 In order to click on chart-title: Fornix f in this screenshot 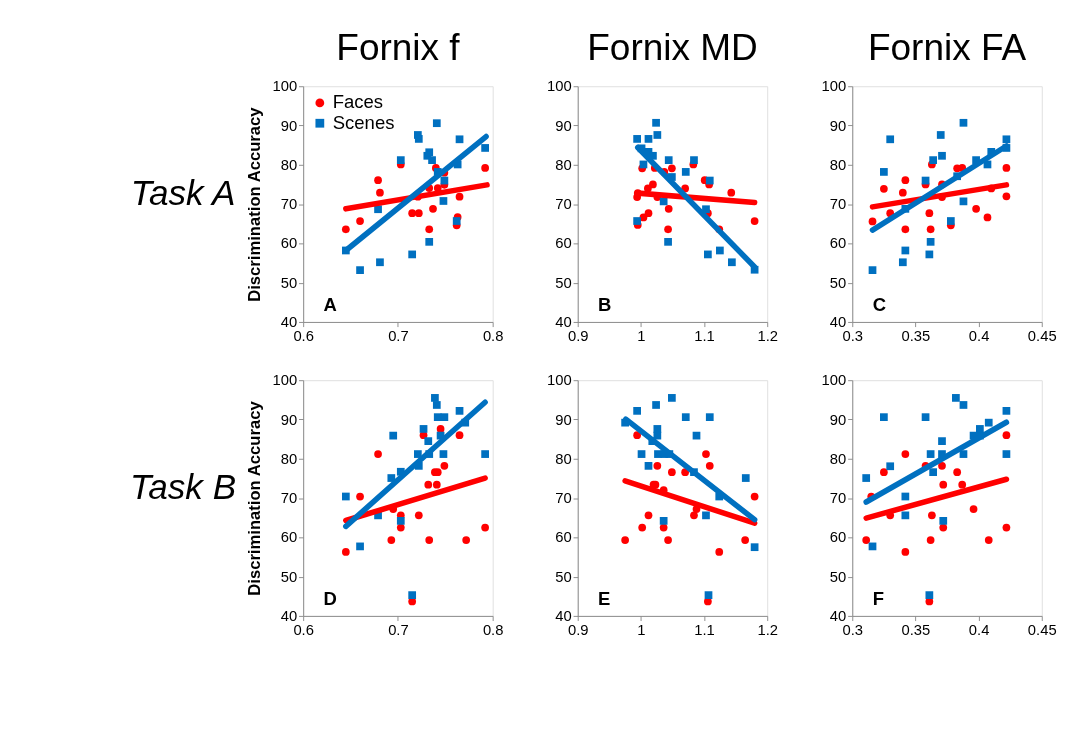, I will do `click(398, 48)`.